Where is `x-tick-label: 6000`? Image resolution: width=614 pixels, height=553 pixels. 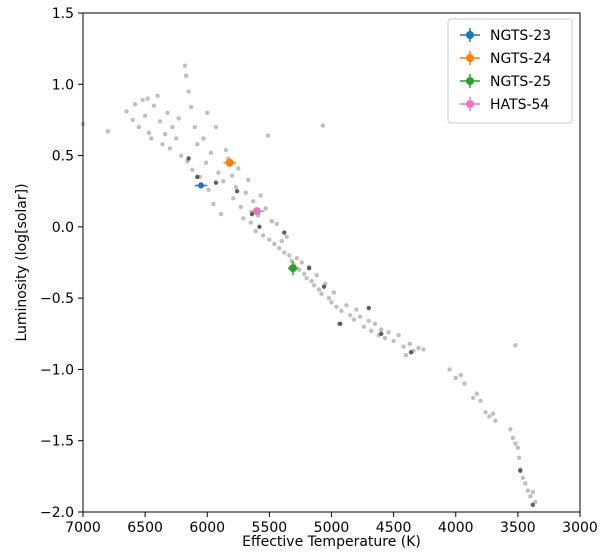
x-tick-label: 6000 is located at coordinates (207, 528).